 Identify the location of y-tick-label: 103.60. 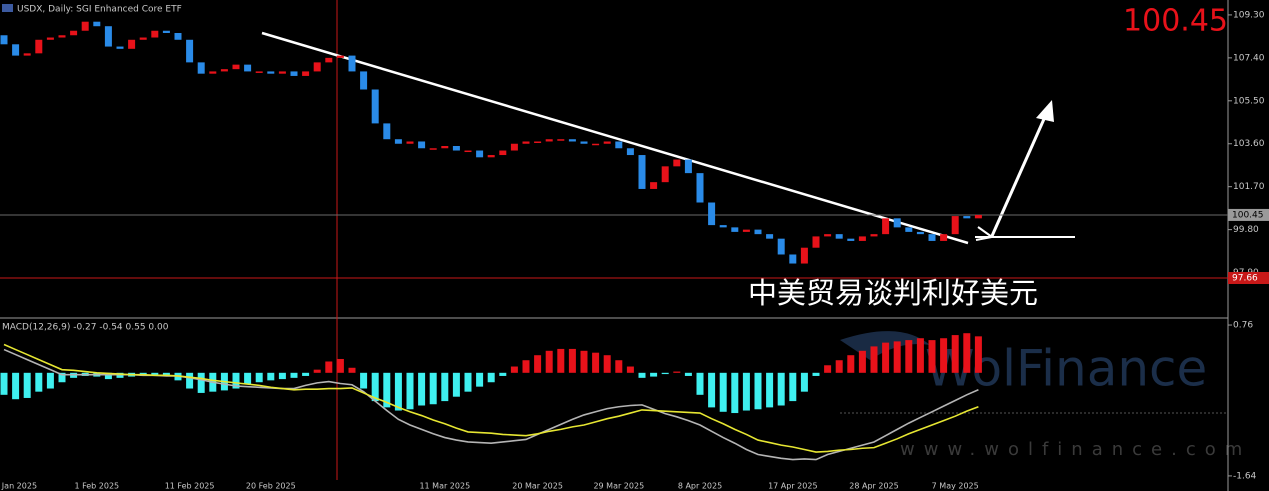
(1249, 144).